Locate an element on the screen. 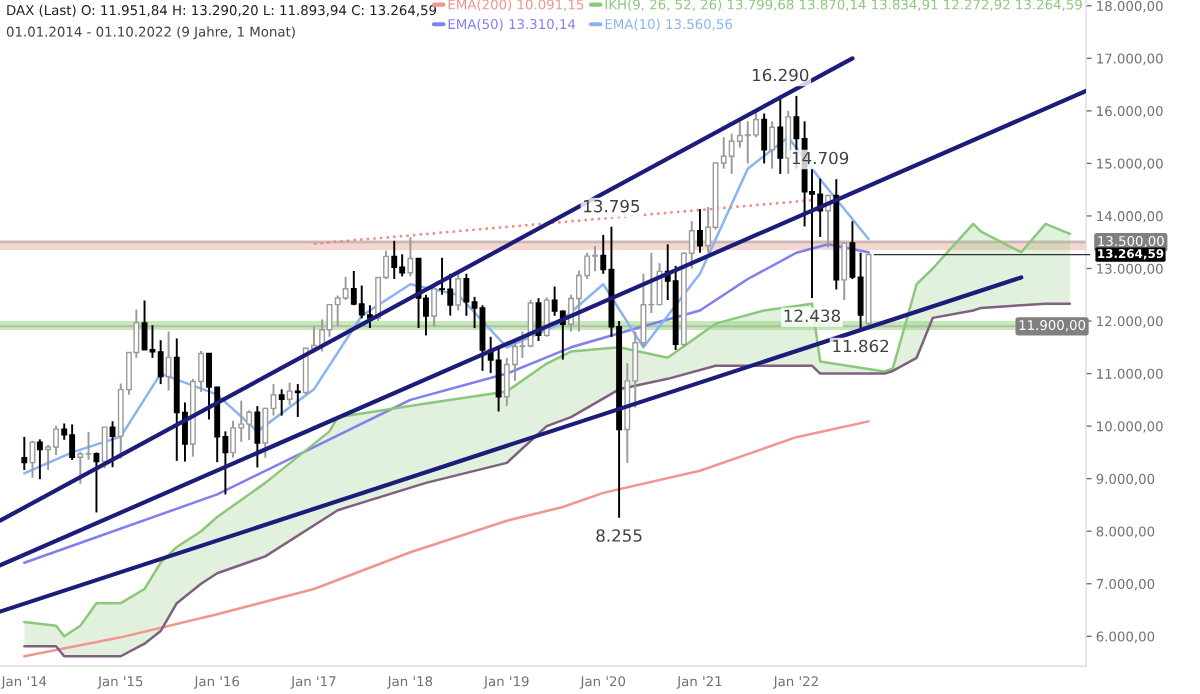 Image resolution: width=1200 pixels, height=694 pixels. annotation: 14.709 is located at coordinates (820, 158).